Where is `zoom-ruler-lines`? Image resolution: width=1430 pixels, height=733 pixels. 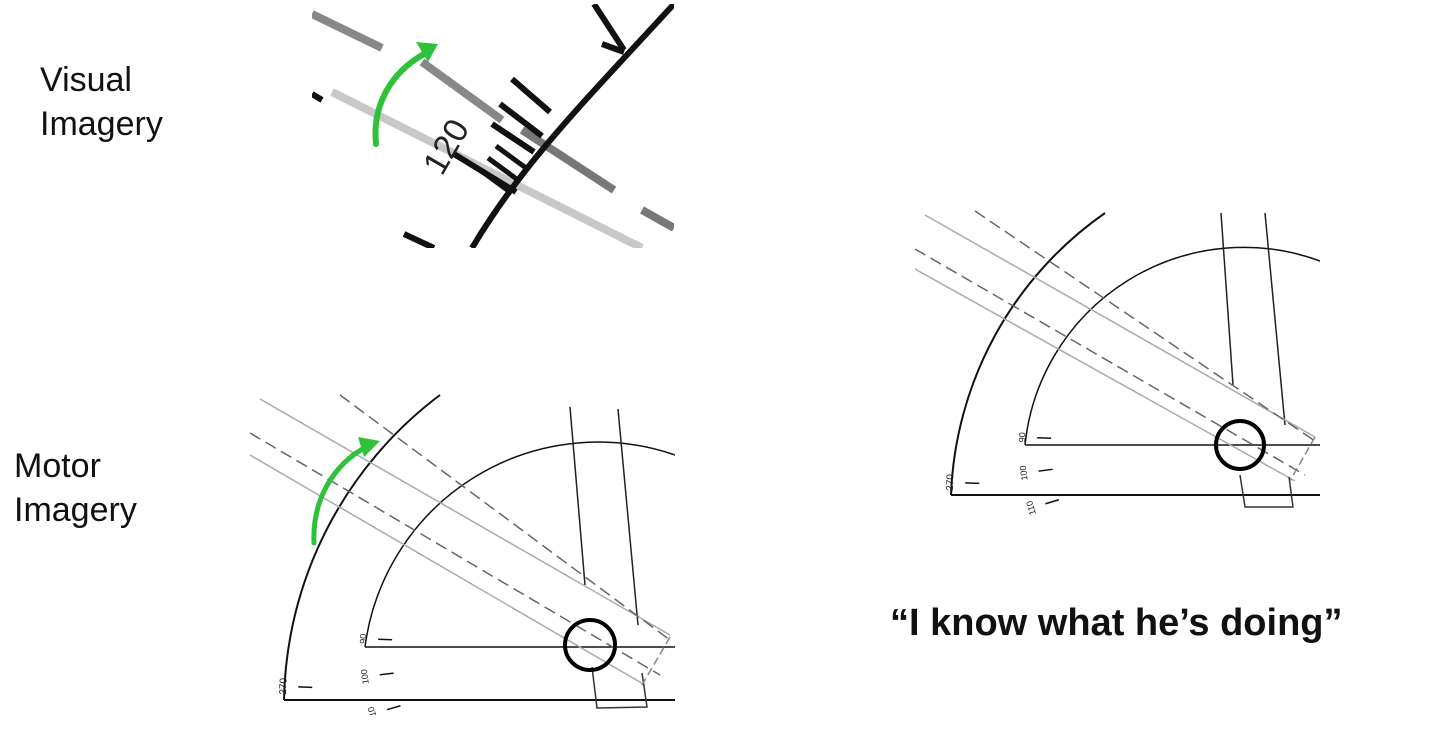 zoom-ruler-lines is located at coordinates (493, 129).